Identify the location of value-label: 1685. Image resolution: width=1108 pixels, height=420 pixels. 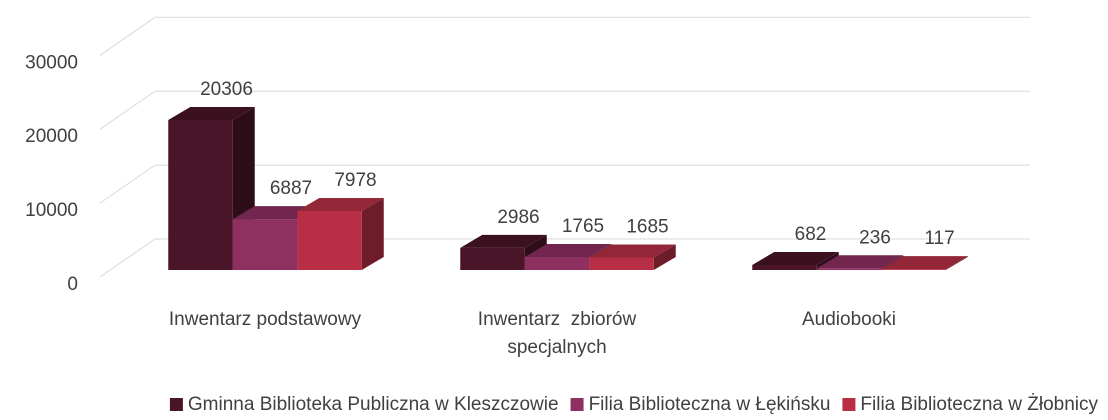
(647, 227).